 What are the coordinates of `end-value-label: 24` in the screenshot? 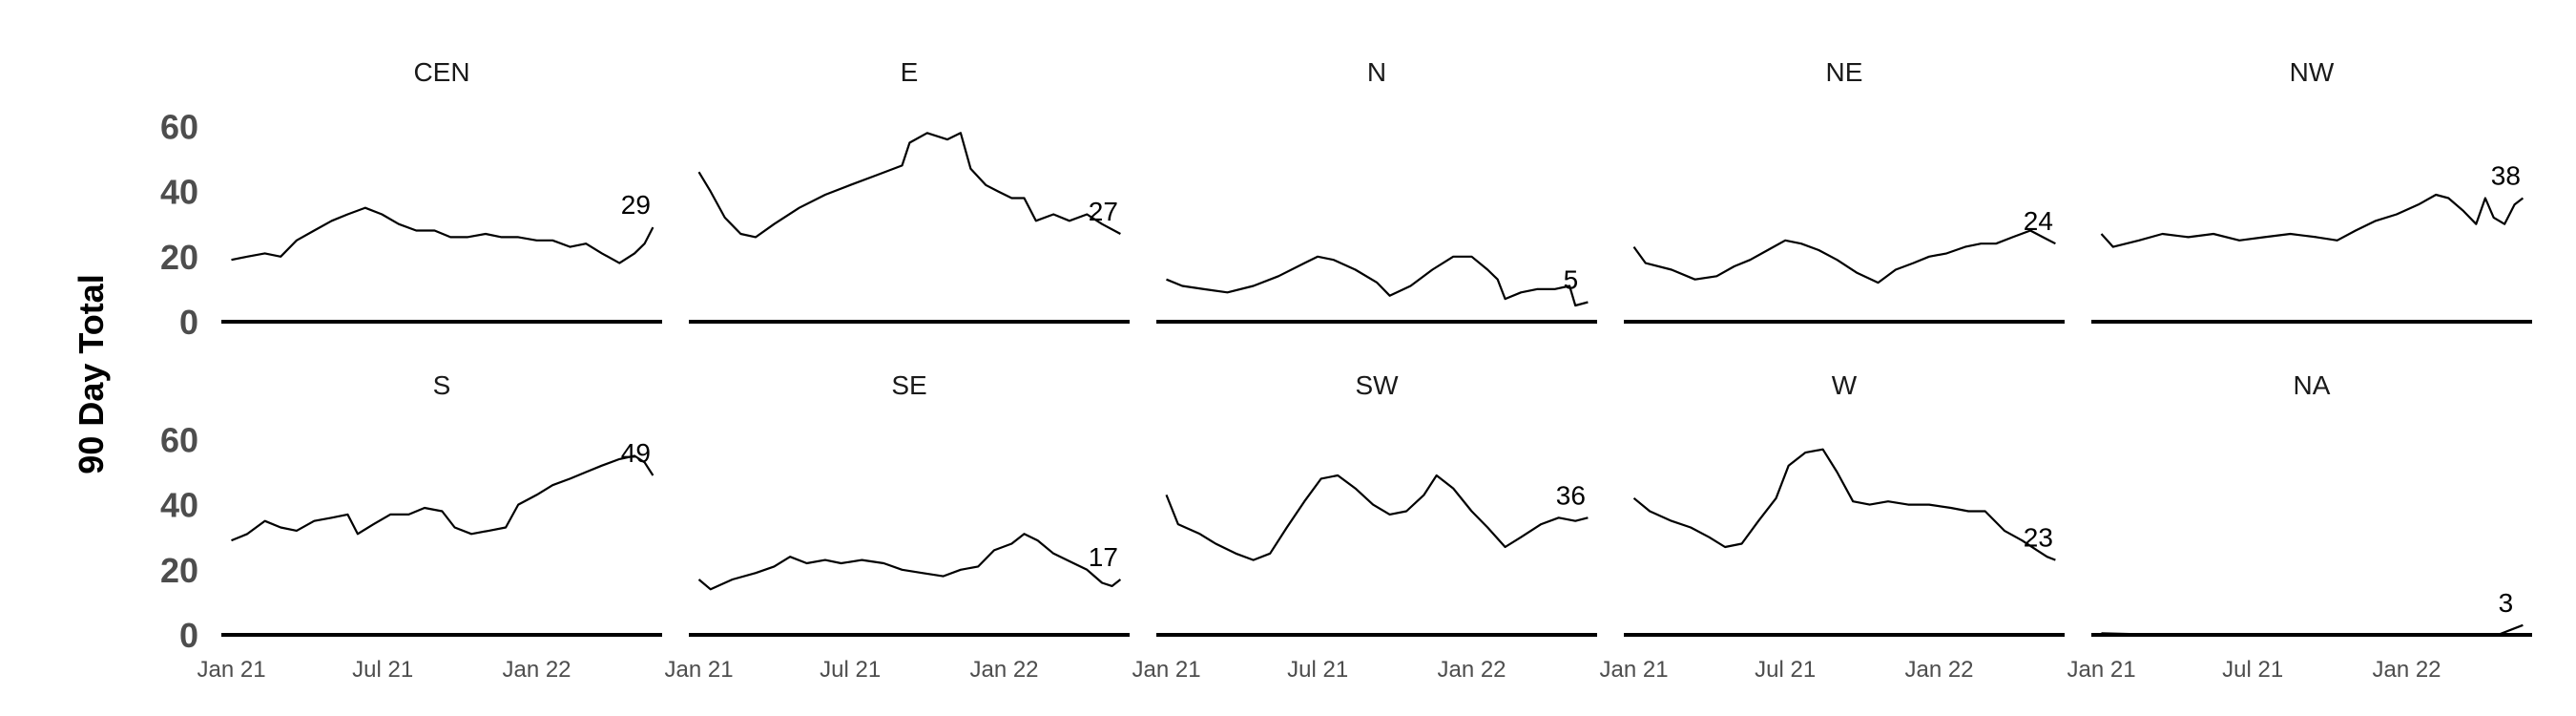 It's located at (2038, 221).